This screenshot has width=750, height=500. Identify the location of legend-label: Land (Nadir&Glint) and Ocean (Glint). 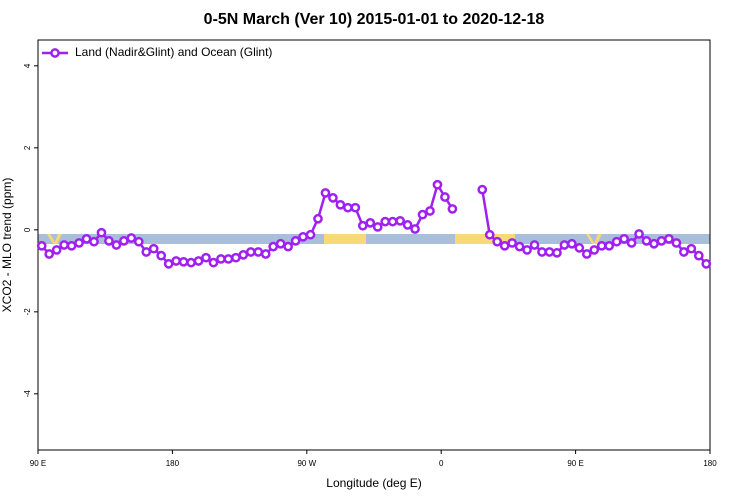
(173, 52).